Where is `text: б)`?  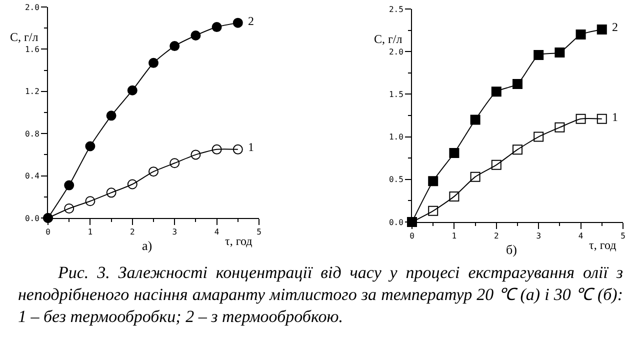 text: б) is located at coordinates (511, 249).